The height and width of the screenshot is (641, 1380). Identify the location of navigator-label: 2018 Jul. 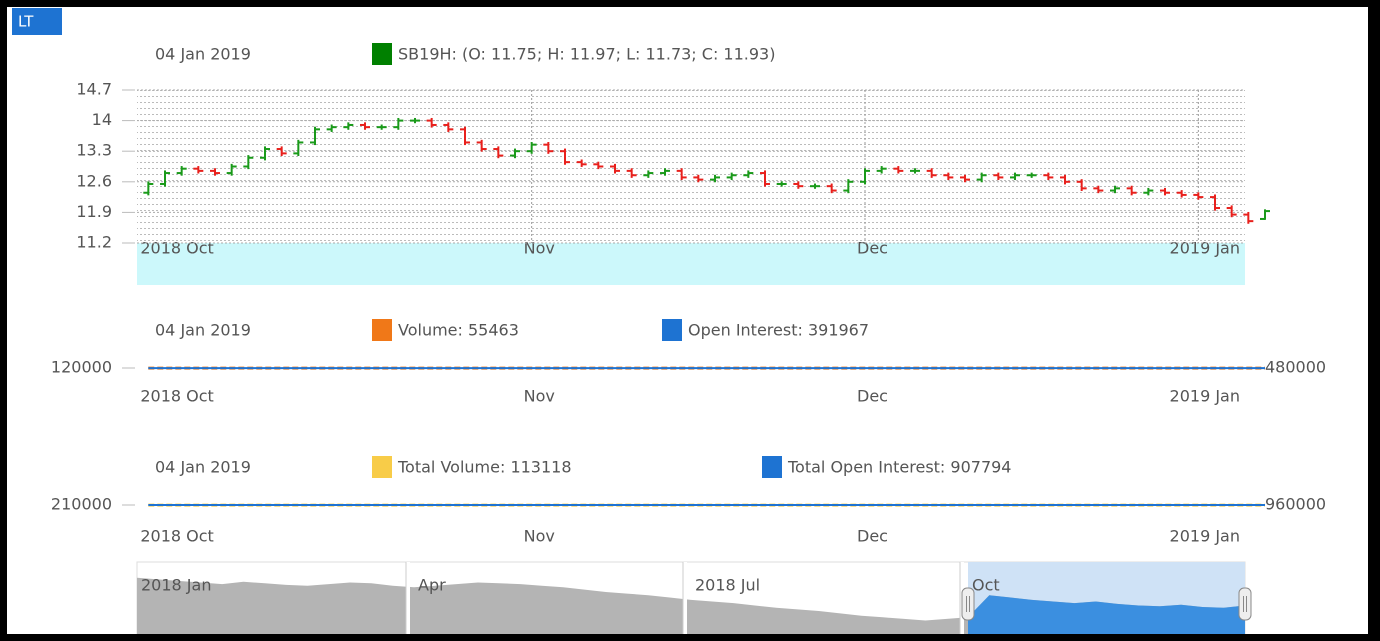
(727, 585).